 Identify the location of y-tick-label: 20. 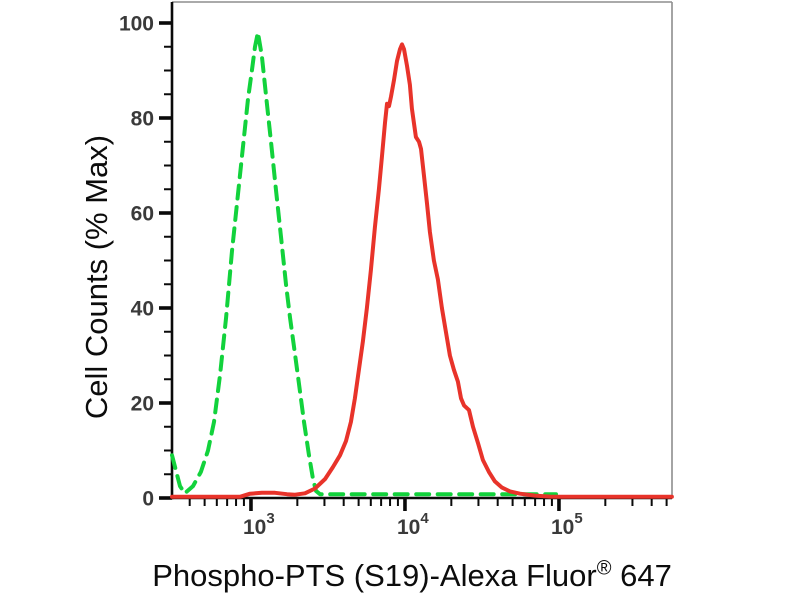
(142, 404).